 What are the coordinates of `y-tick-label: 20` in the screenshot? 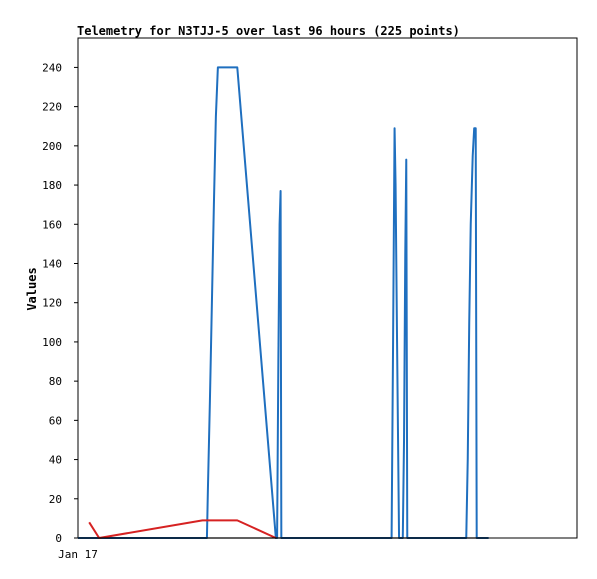 It's located at (55, 499).